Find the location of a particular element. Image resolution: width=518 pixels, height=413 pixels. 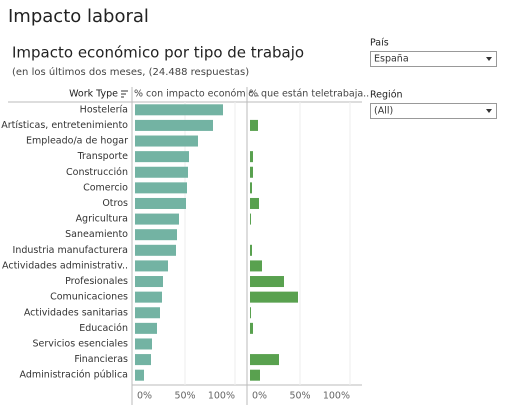

row-label: Empleado/a de hogar is located at coordinates (77, 141).